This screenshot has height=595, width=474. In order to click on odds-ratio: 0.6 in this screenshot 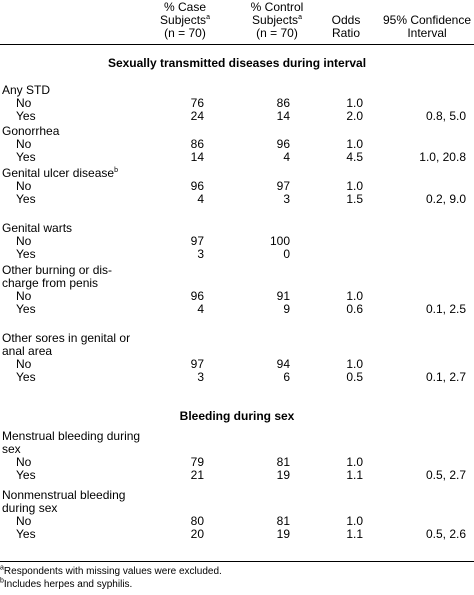, I will do `click(354, 309)`.